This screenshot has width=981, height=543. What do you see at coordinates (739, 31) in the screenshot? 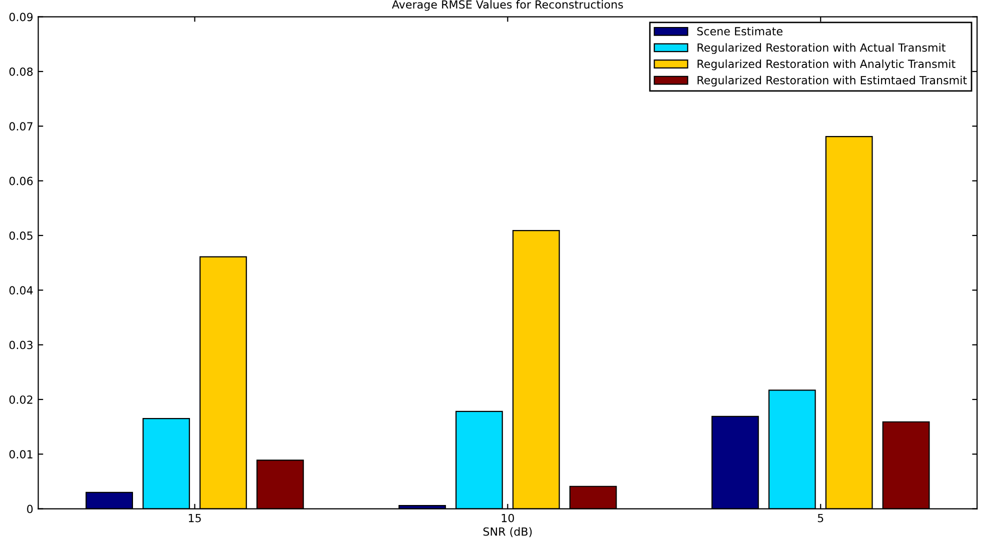
I see `legend-label: Scene Estimate` at bounding box center [739, 31].